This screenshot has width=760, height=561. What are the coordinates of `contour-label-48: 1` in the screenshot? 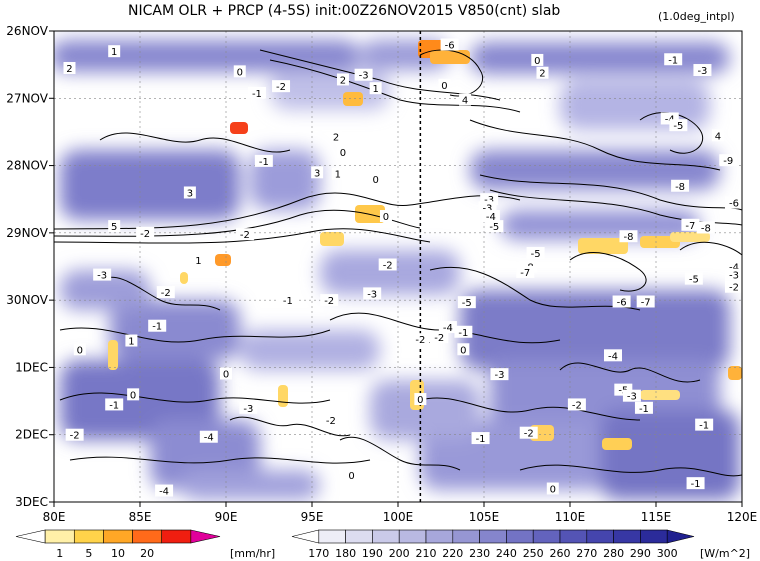 It's located at (198, 260).